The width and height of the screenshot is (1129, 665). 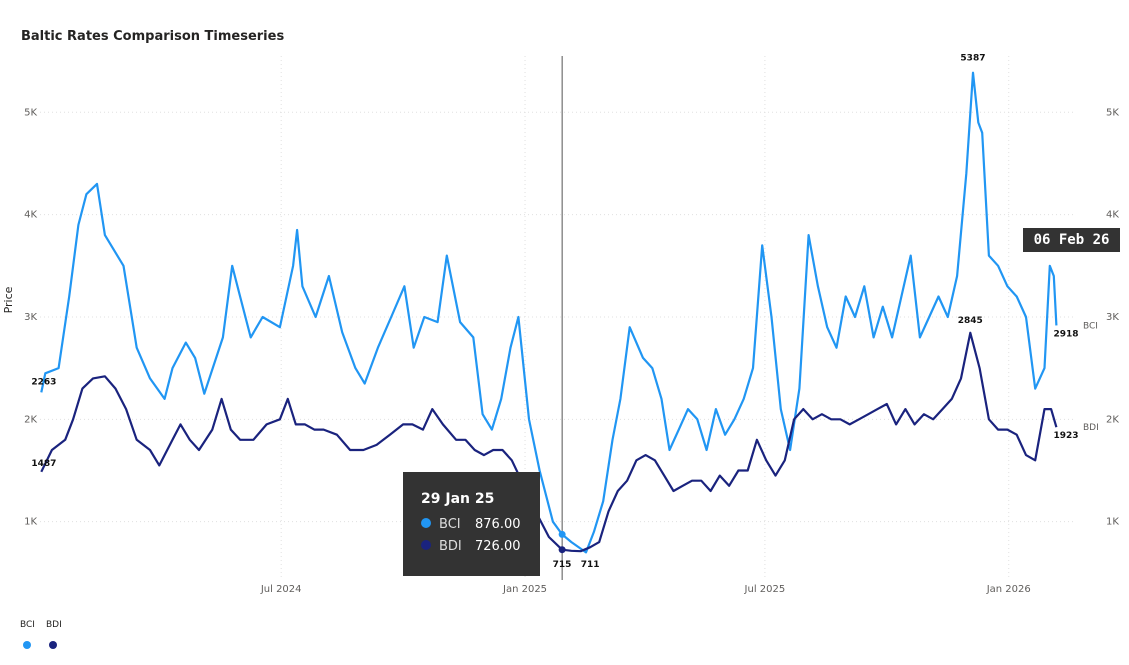 I want to click on y-tick-label-left: 3K, so click(x=30, y=317).